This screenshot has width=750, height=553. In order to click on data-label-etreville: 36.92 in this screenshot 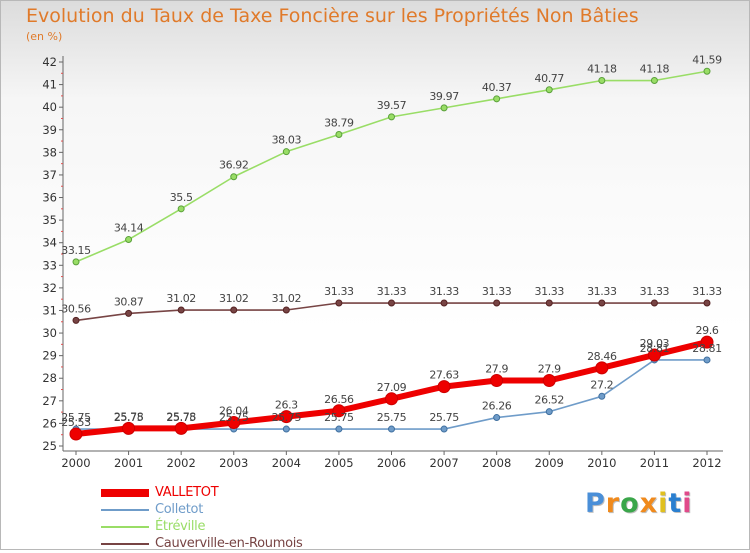, I will do `click(234, 165)`.